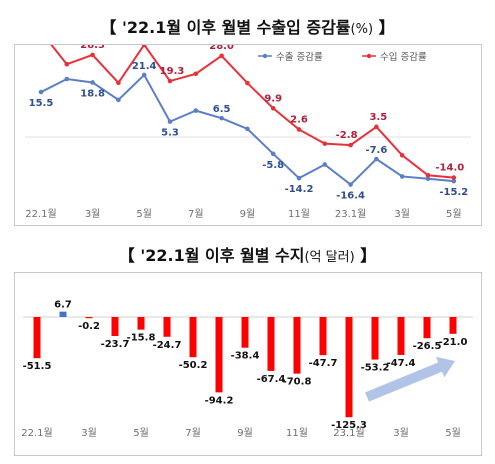 This screenshot has width=495, height=464. What do you see at coordinates (115, 344) in the screenshot?
I see `bar-value-label: -23.7` at bounding box center [115, 344].